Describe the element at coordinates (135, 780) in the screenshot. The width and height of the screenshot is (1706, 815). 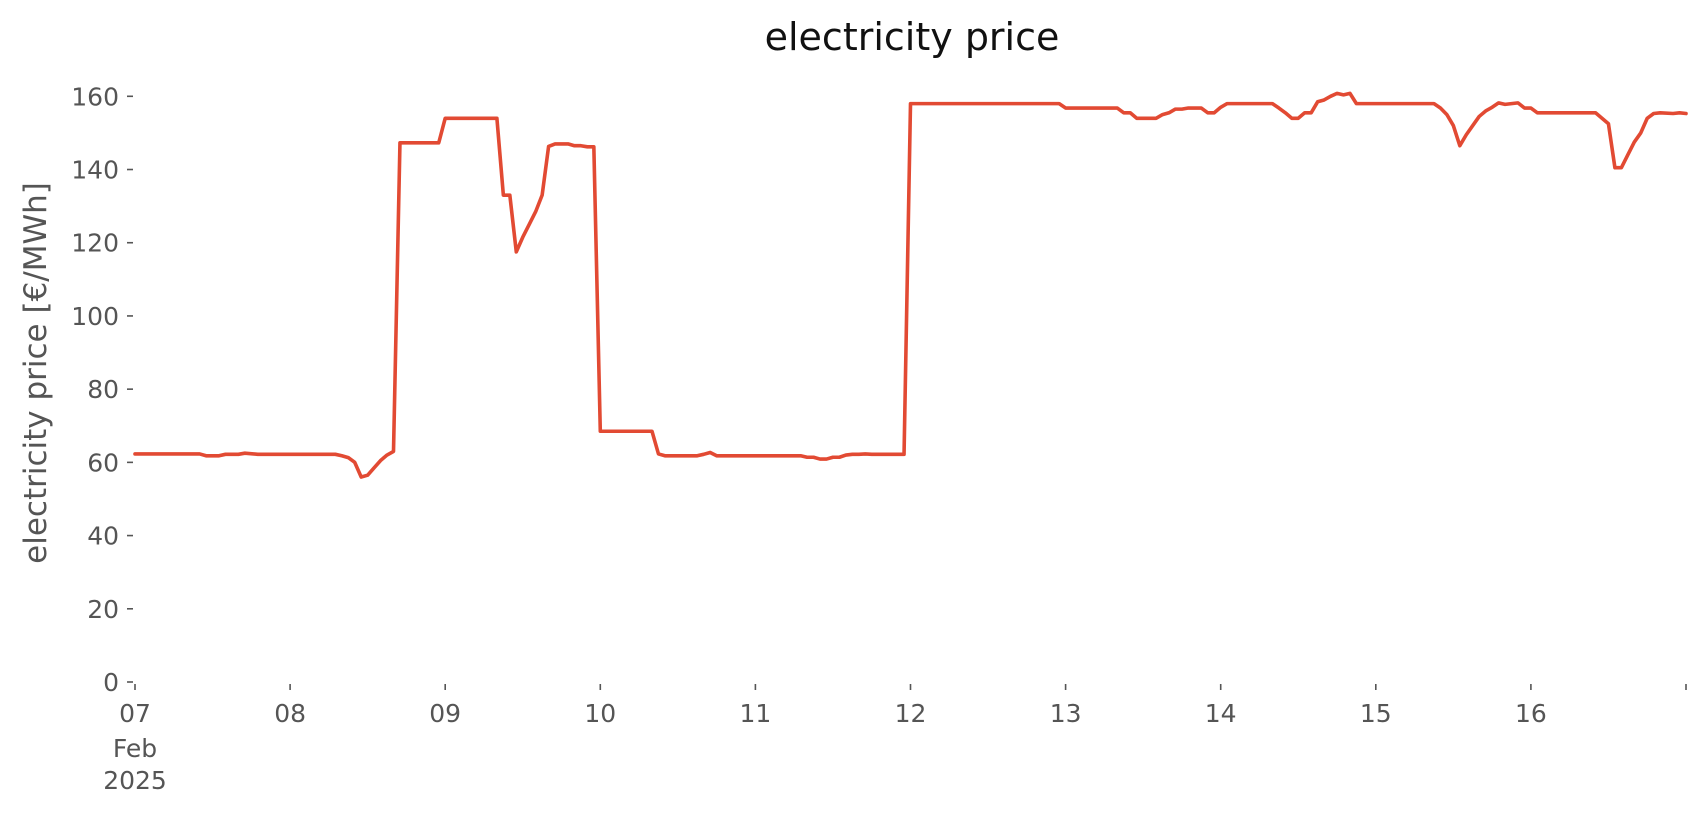
I see `x-tick-year-label: 2025` at that location.